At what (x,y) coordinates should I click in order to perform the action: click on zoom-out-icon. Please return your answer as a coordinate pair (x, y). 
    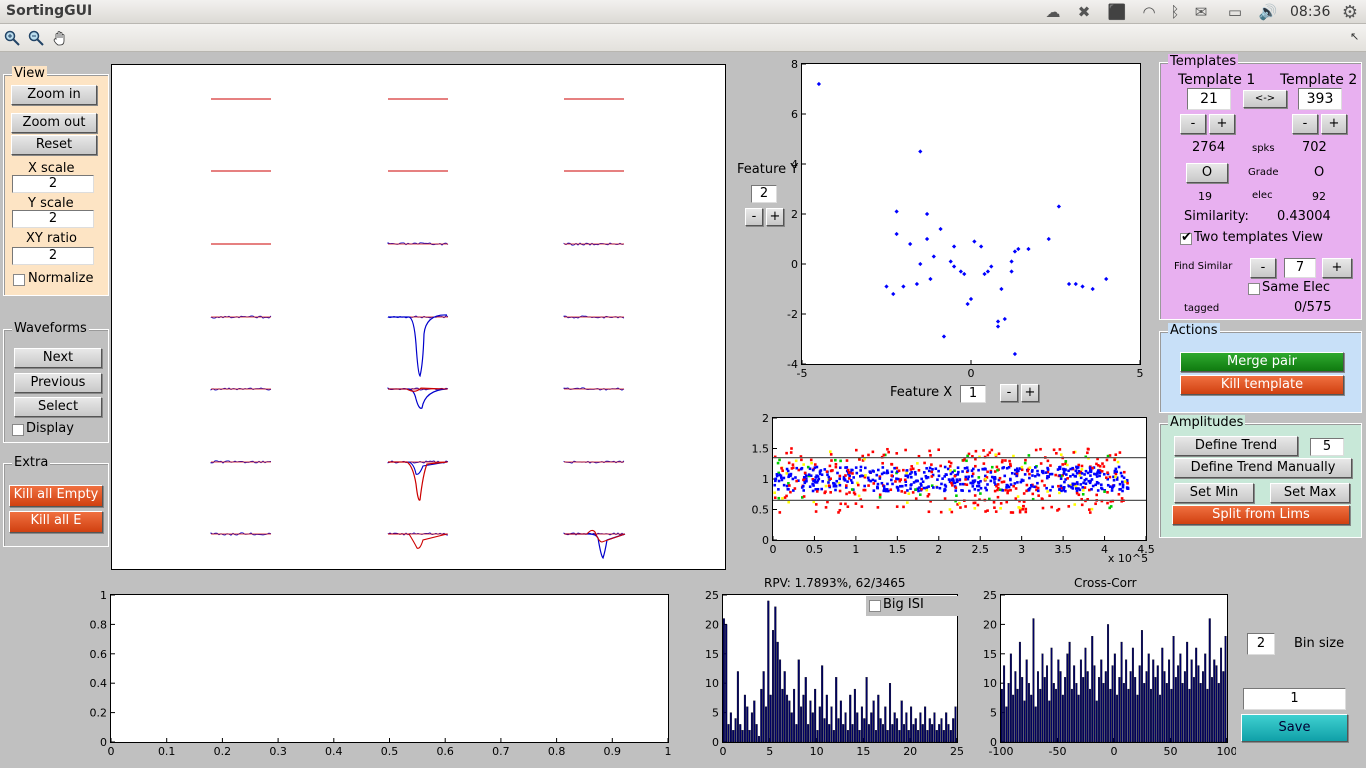
    Looking at the image, I should click on (36, 38).